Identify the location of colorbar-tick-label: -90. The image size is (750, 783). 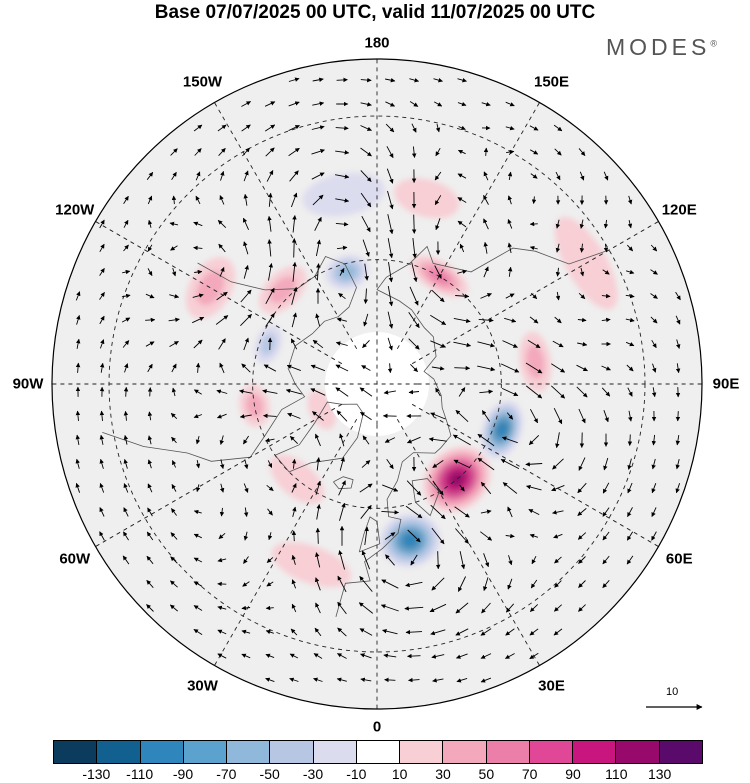
(183, 774).